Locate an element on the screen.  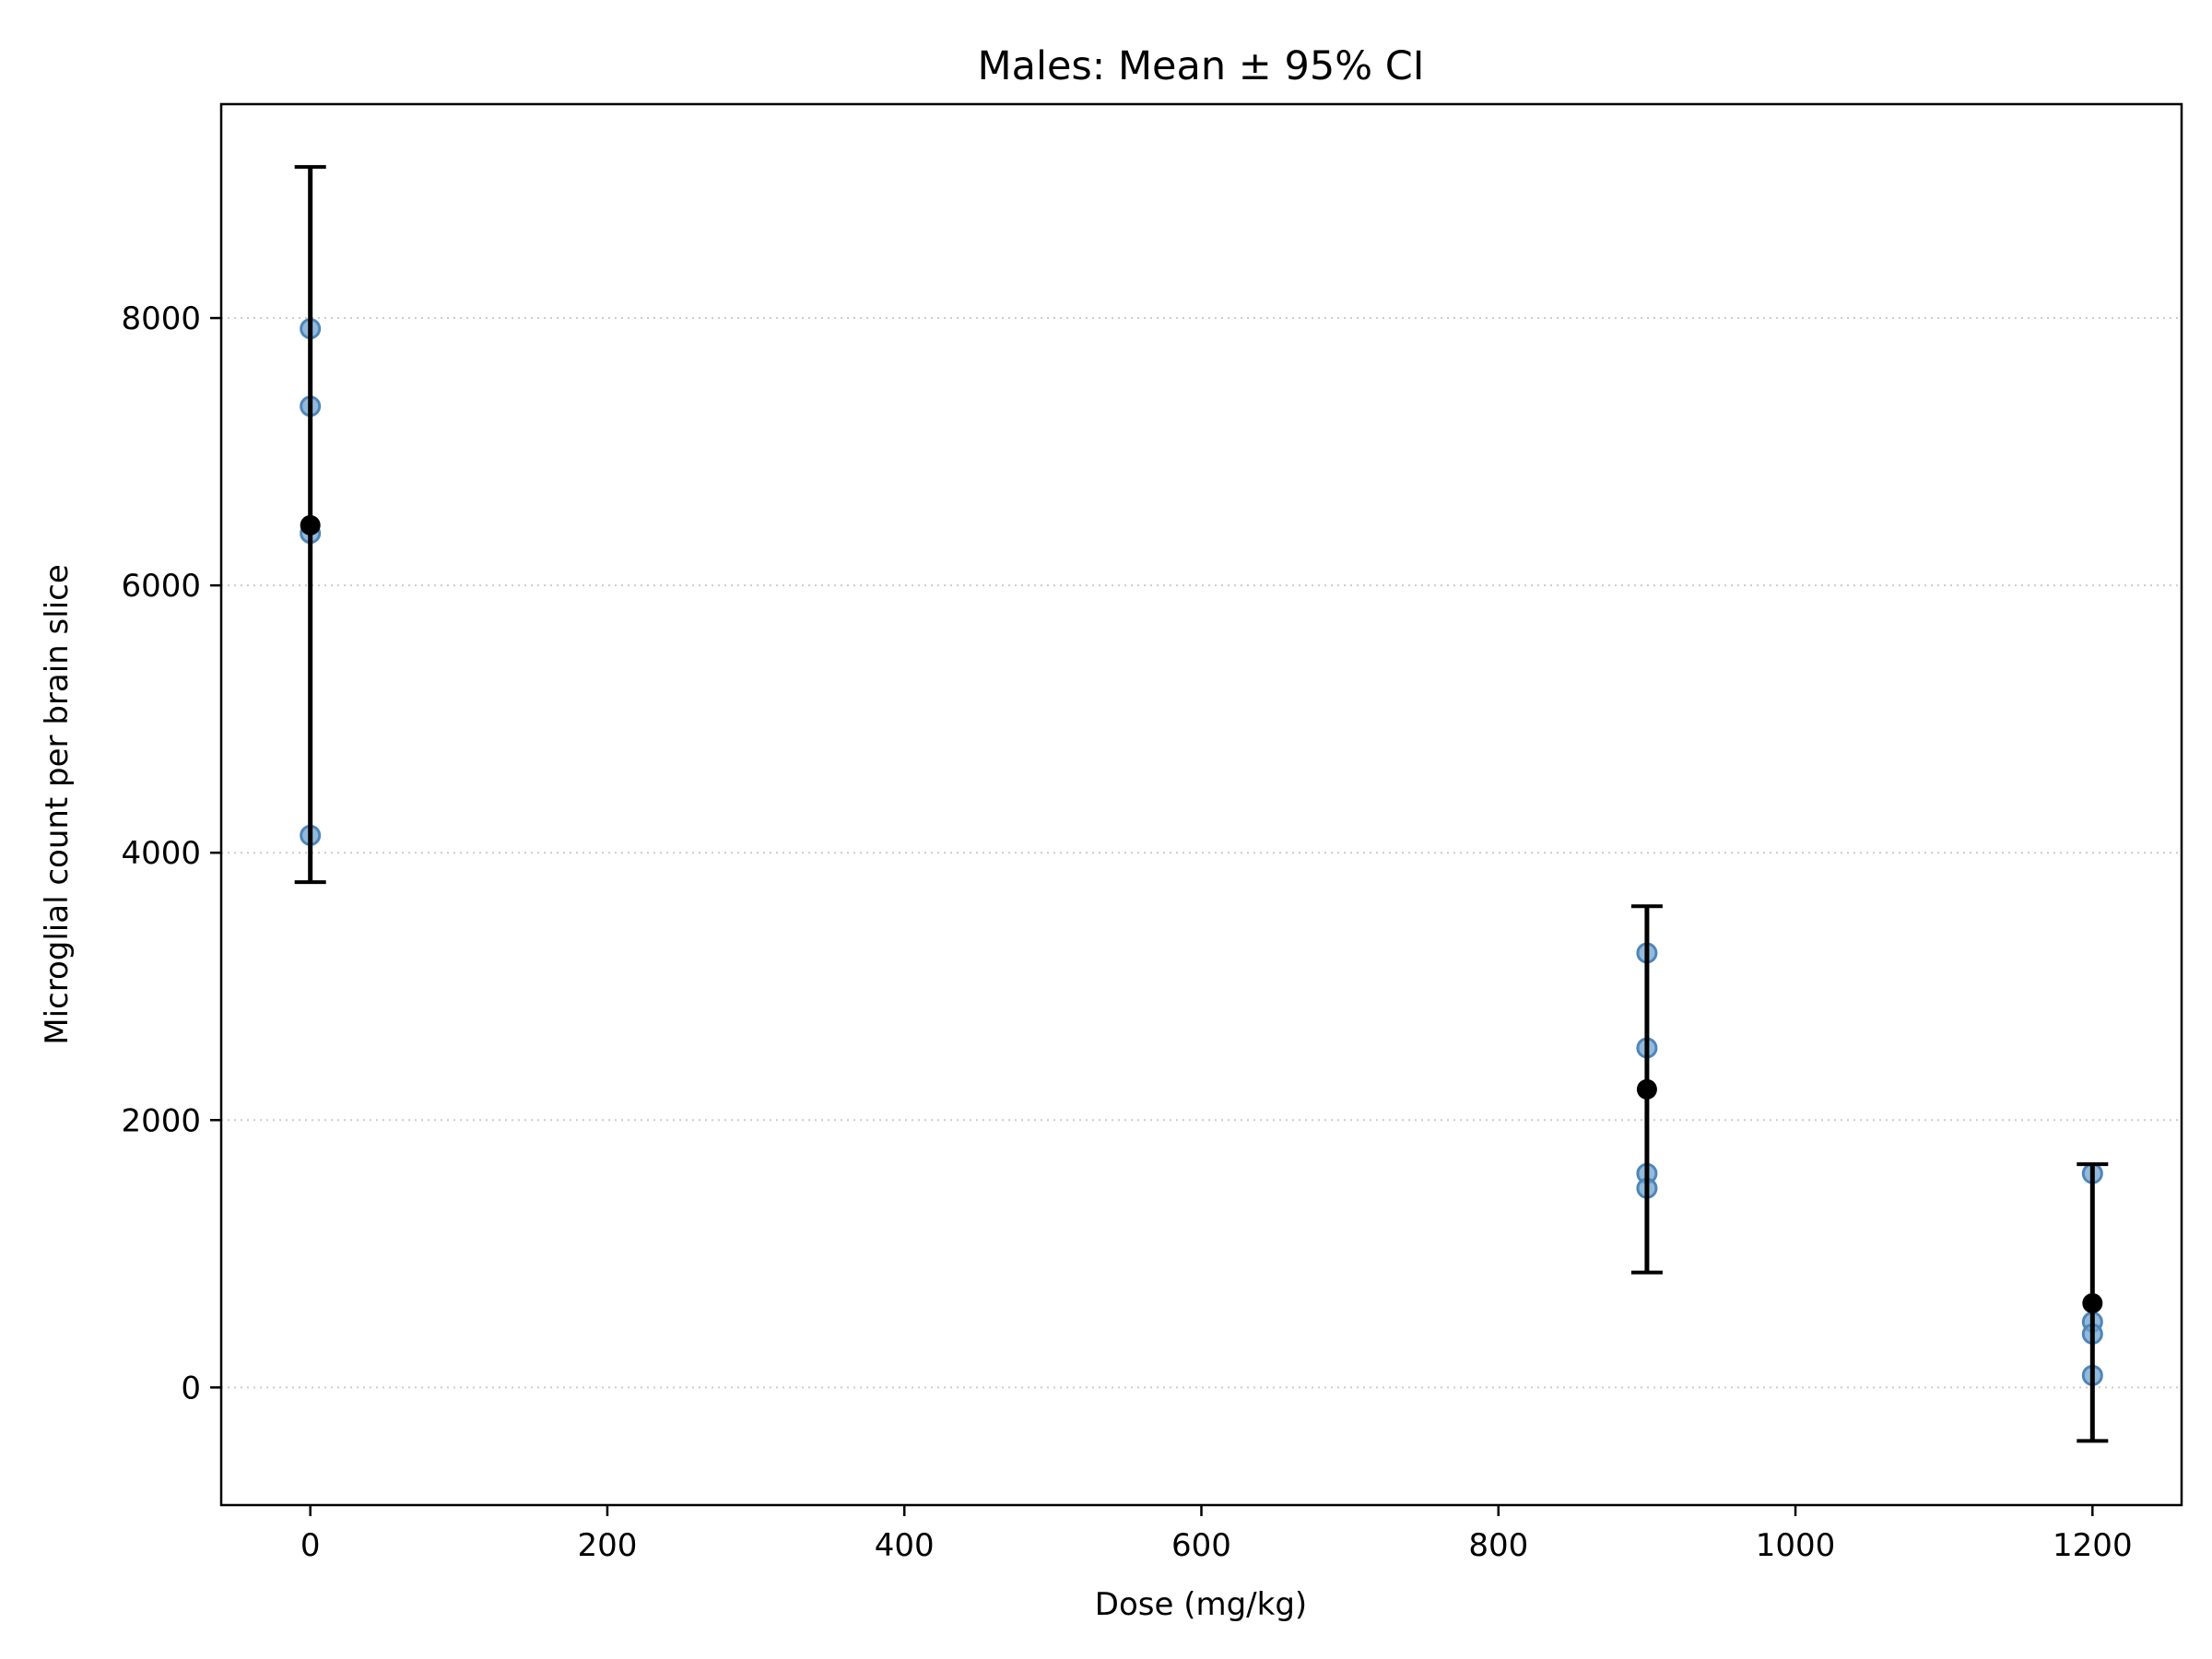
x-tick-label: 600 is located at coordinates (1201, 1545).